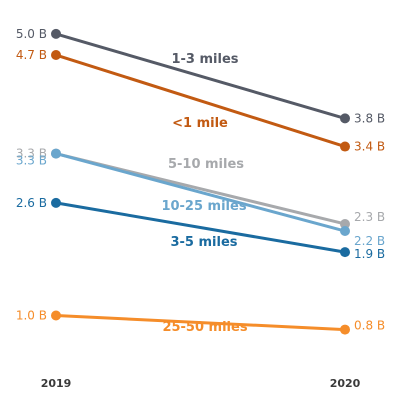 The width and height of the screenshot is (400, 400). What do you see at coordinates (369, 147) in the screenshot?
I see `data-label-2020-1: 3.4 B` at bounding box center [369, 147].